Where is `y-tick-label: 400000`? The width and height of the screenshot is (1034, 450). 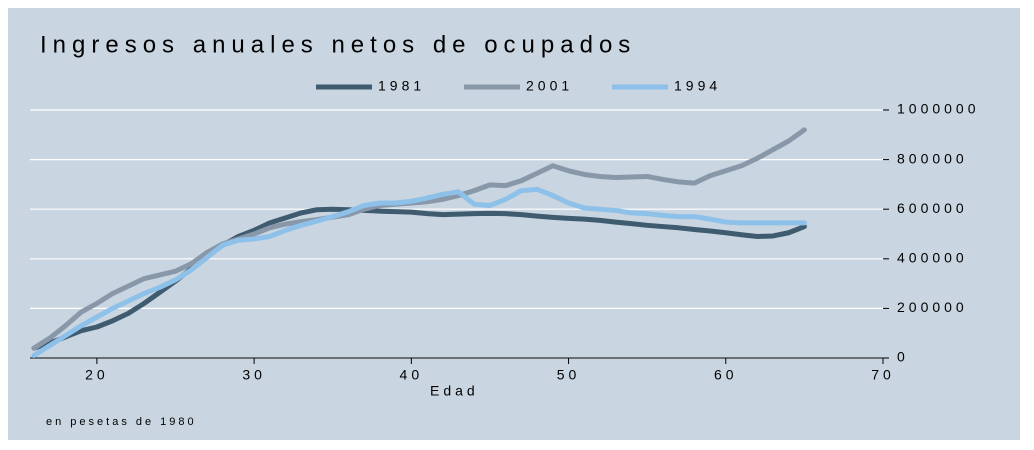
y-tick-label: 400000 is located at coordinates (932, 258).